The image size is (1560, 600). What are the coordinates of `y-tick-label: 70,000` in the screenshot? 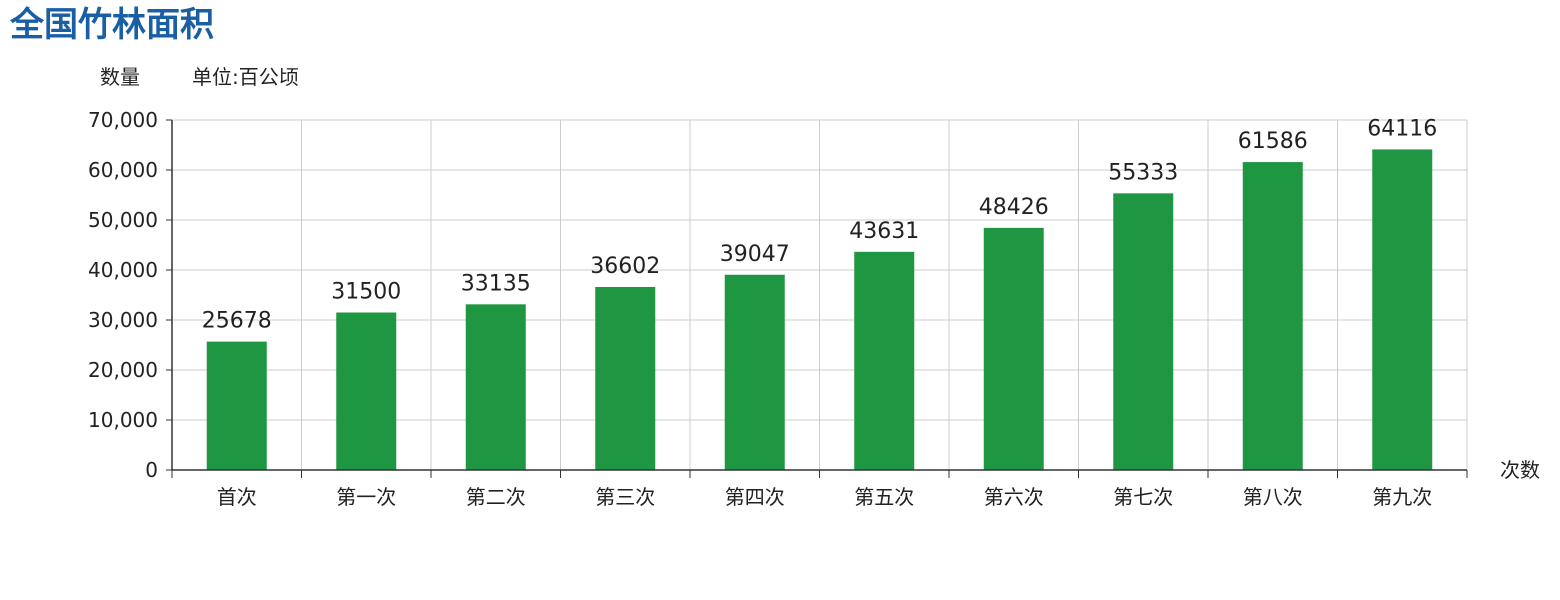 It's located at (123, 120).